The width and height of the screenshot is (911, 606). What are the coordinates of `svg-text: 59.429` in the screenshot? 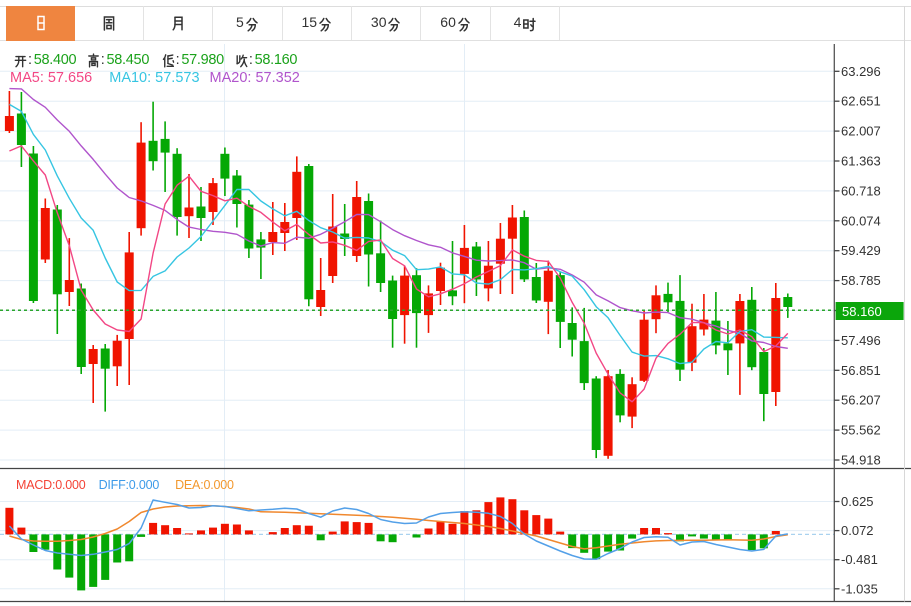 It's located at (861, 250).